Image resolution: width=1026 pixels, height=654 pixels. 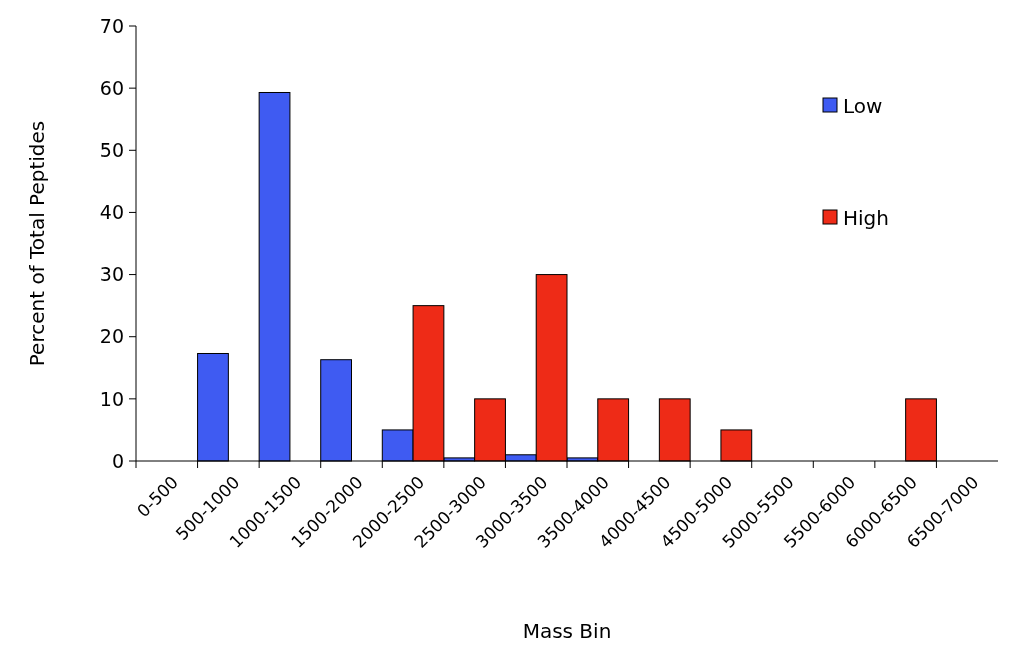 What do you see at coordinates (117, 460) in the screenshot?
I see `y-tick-label: 0` at bounding box center [117, 460].